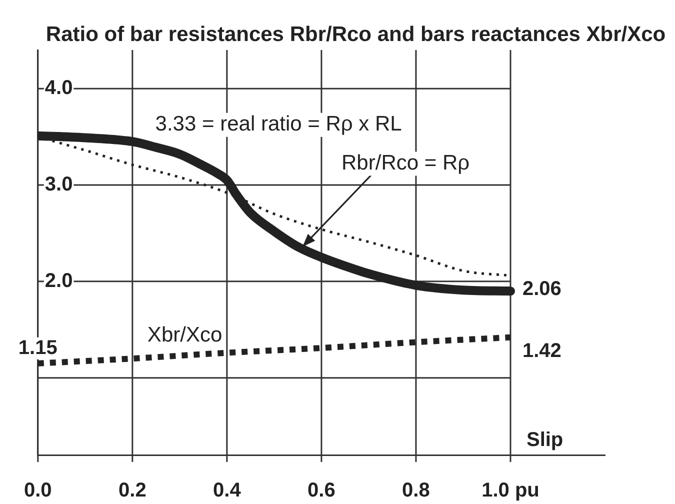 Image resolution: width=675 pixels, height=504 pixels. What do you see at coordinates (58, 88) in the screenshot?
I see `y-tick-label: 4.0` at bounding box center [58, 88].